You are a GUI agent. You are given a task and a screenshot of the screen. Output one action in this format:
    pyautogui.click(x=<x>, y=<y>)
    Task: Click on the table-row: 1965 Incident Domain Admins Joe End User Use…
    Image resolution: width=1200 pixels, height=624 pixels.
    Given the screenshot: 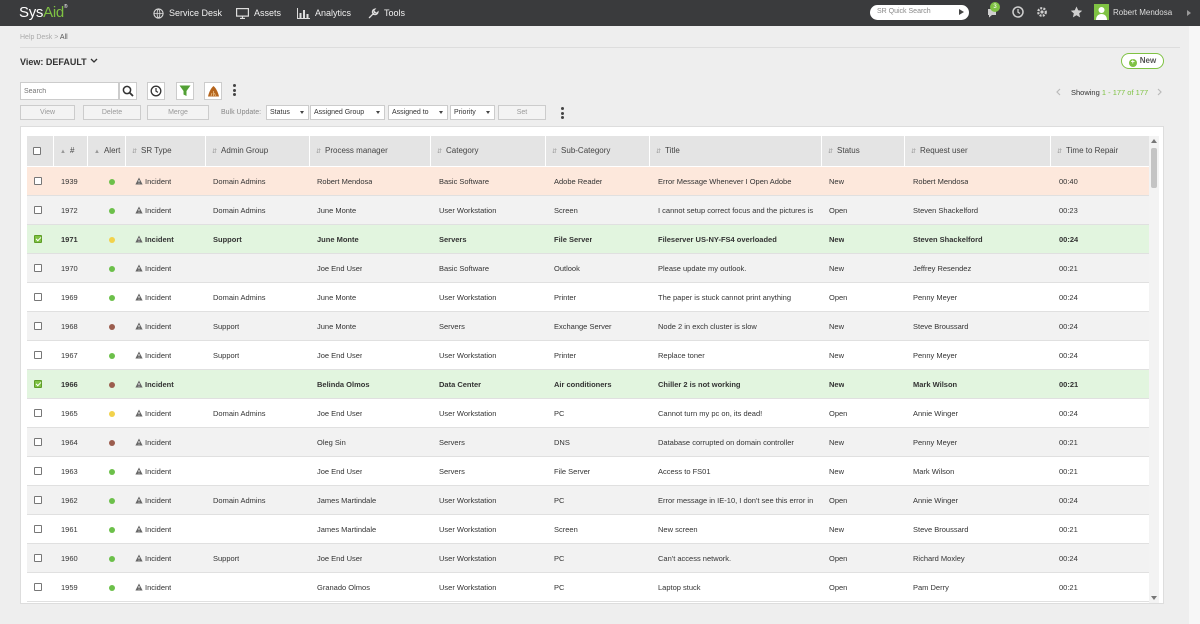 What is the action you would take?
    pyautogui.click(x=591, y=413)
    